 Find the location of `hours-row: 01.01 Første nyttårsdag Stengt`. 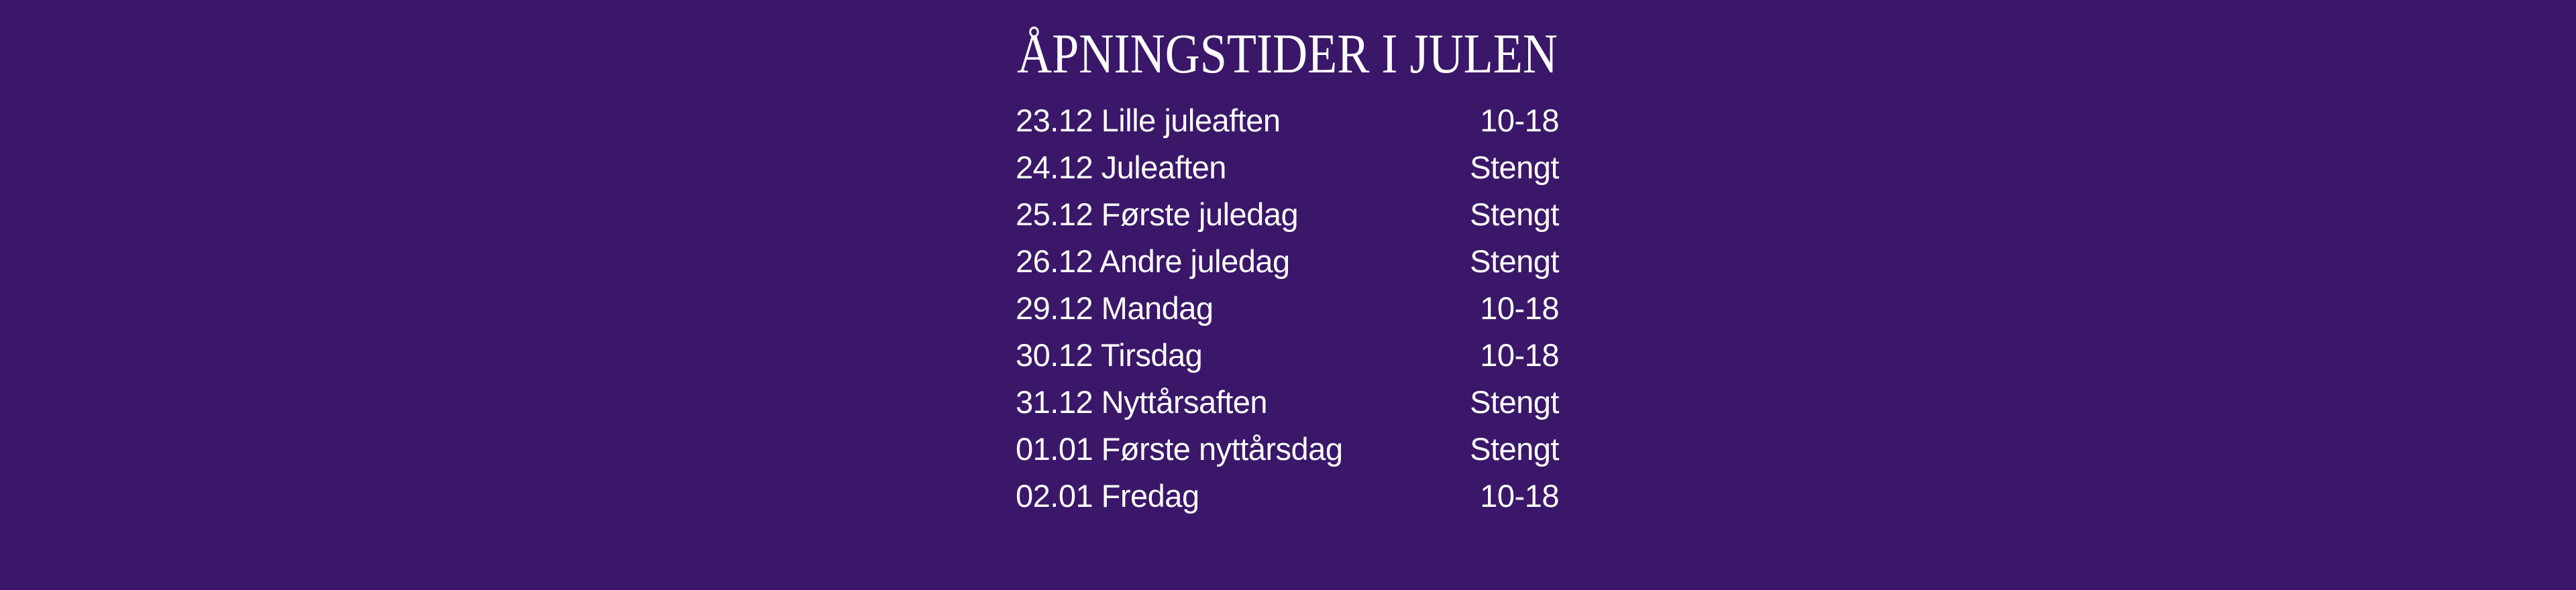

hours-row: 01.01 Første nyttårsdag Stengt is located at coordinates (1287, 448).